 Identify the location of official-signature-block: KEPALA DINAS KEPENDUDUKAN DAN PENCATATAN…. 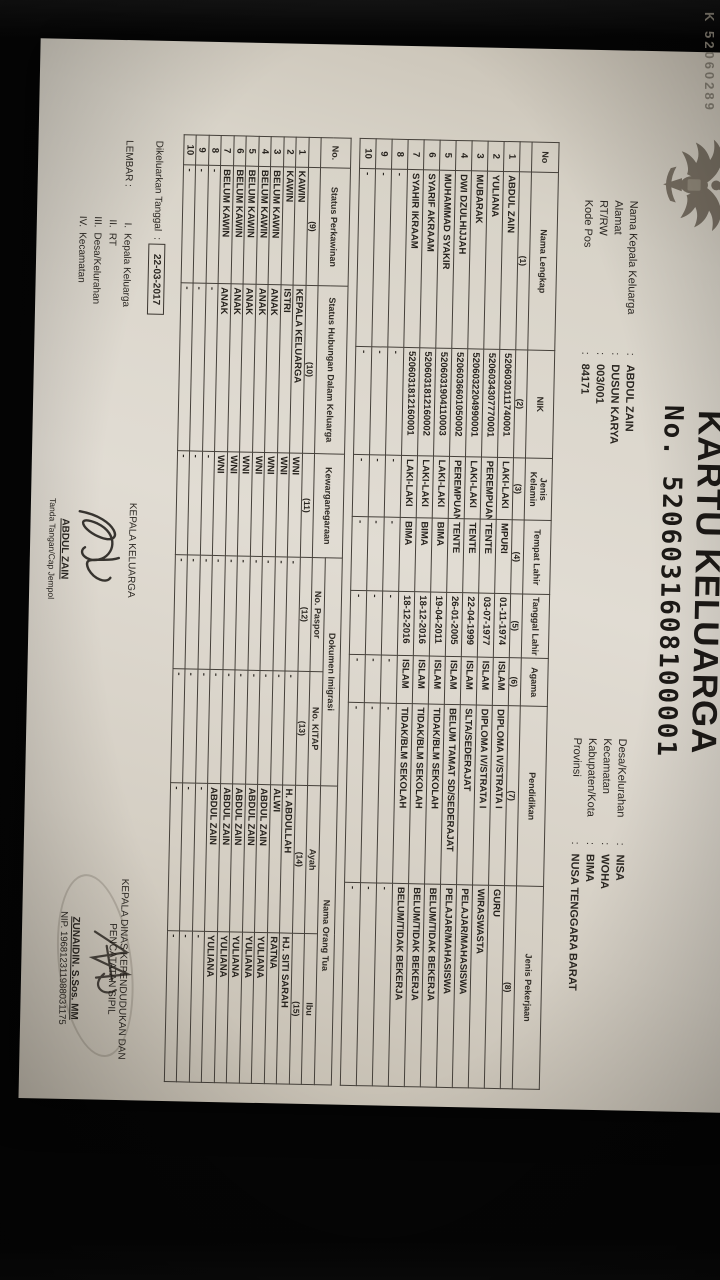
(95, 968).